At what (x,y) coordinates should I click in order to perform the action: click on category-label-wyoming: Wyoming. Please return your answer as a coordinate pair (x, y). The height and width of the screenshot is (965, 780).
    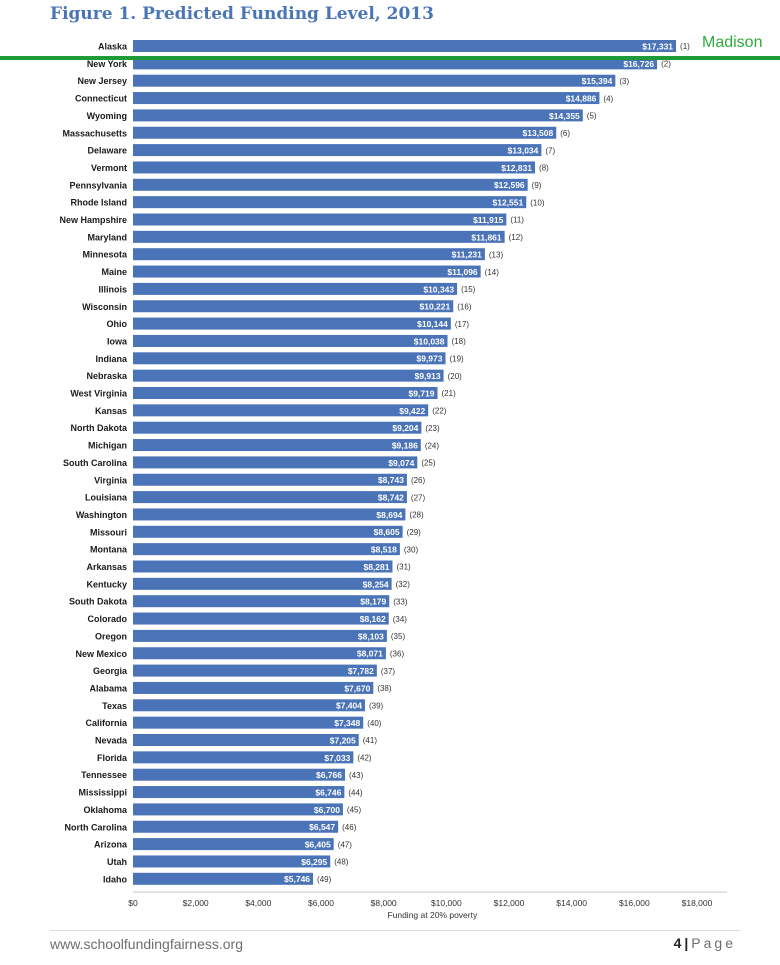
    Looking at the image, I should click on (107, 116).